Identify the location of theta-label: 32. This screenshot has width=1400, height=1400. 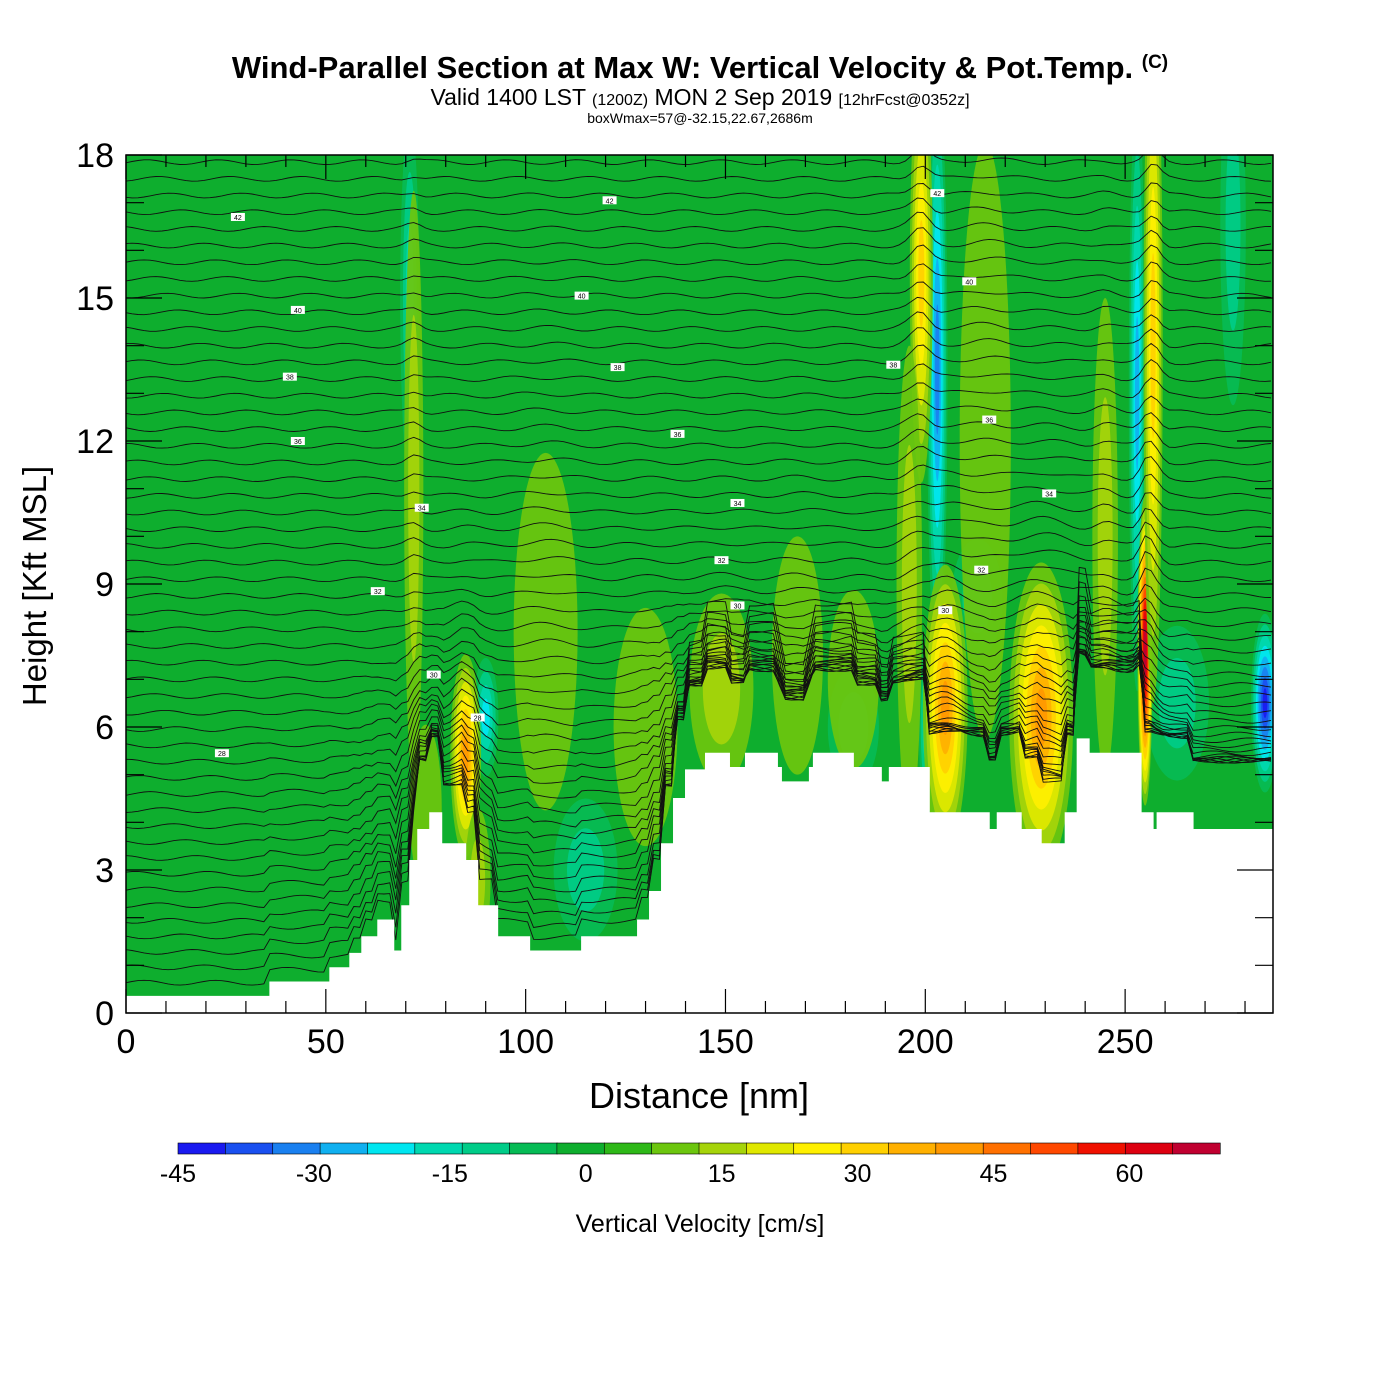
(981, 570).